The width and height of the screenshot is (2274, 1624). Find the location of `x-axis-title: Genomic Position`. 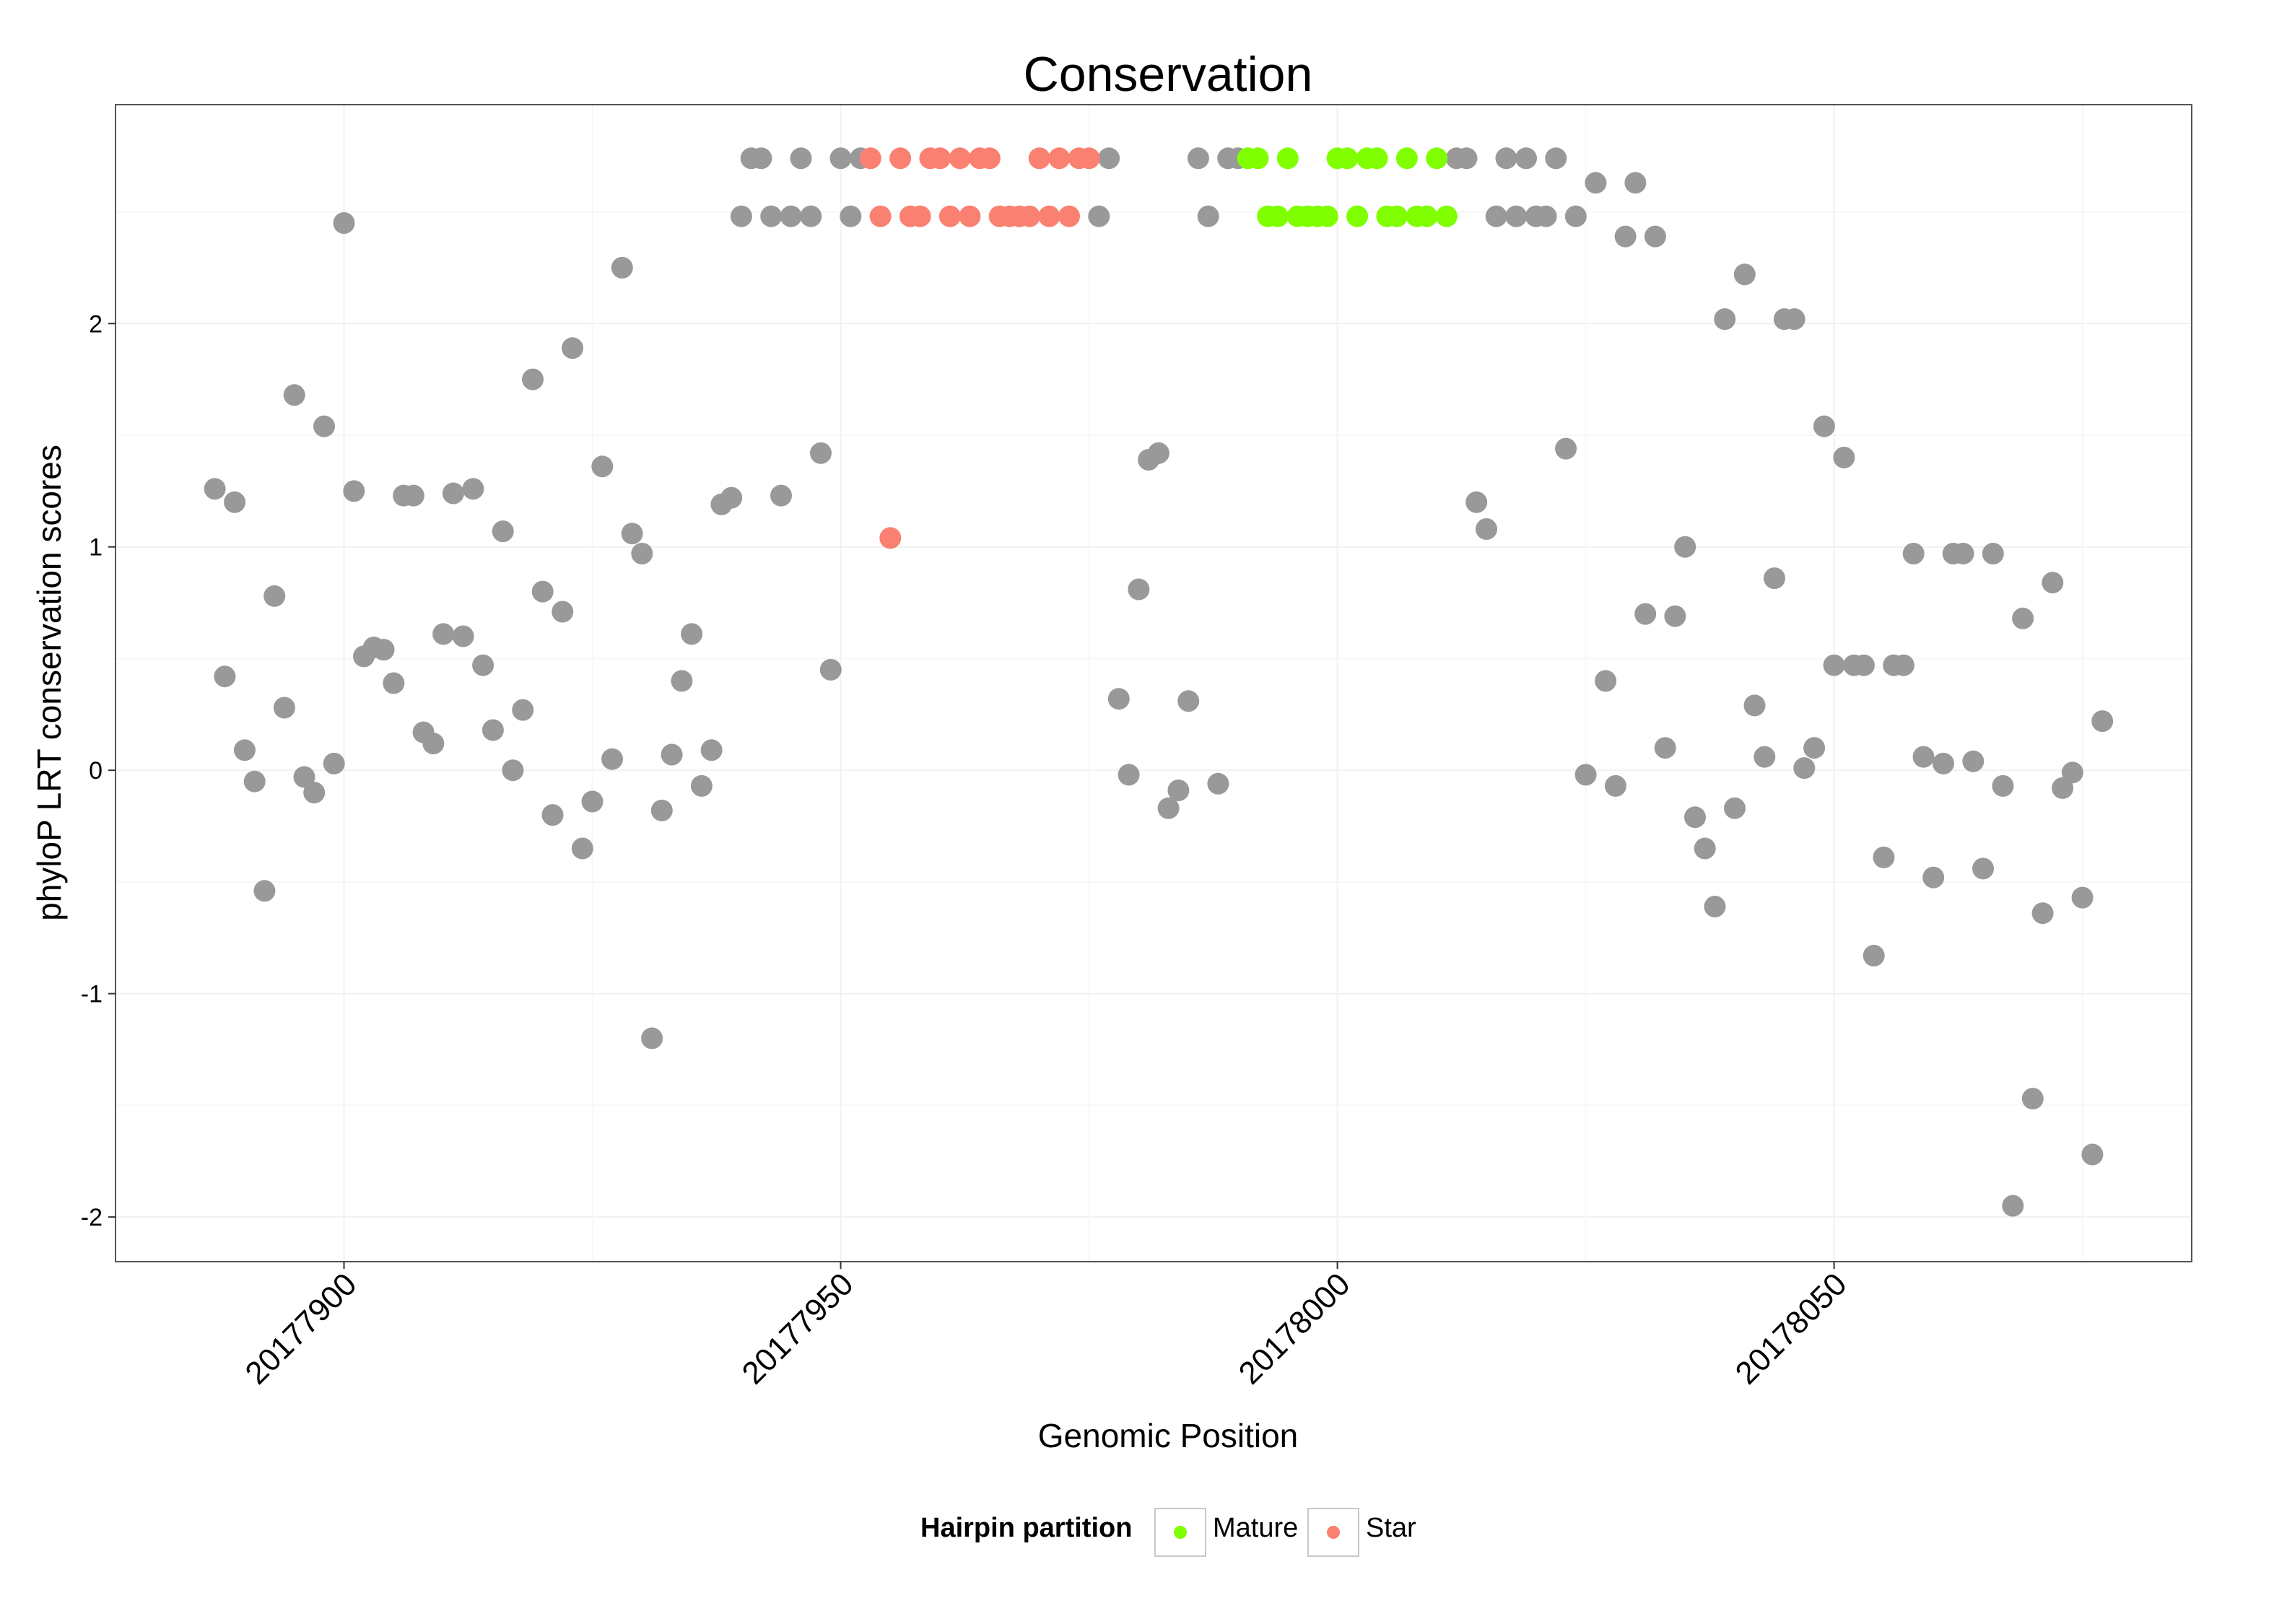

x-axis-title: Genomic Position is located at coordinates (1169, 1435).